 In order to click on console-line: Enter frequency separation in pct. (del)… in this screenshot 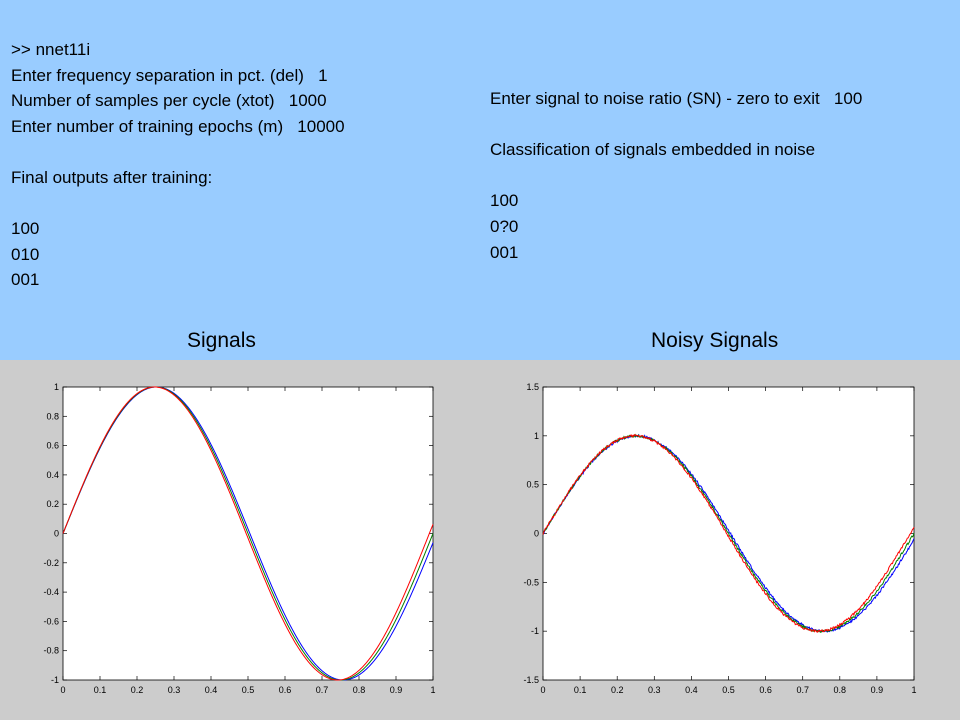, I will do `click(169, 75)`.